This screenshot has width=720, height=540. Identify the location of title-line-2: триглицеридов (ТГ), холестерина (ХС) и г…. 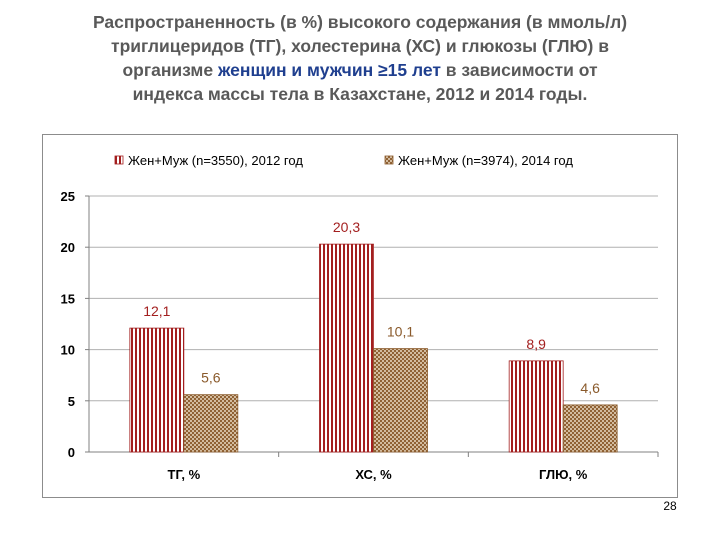
(360, 46).